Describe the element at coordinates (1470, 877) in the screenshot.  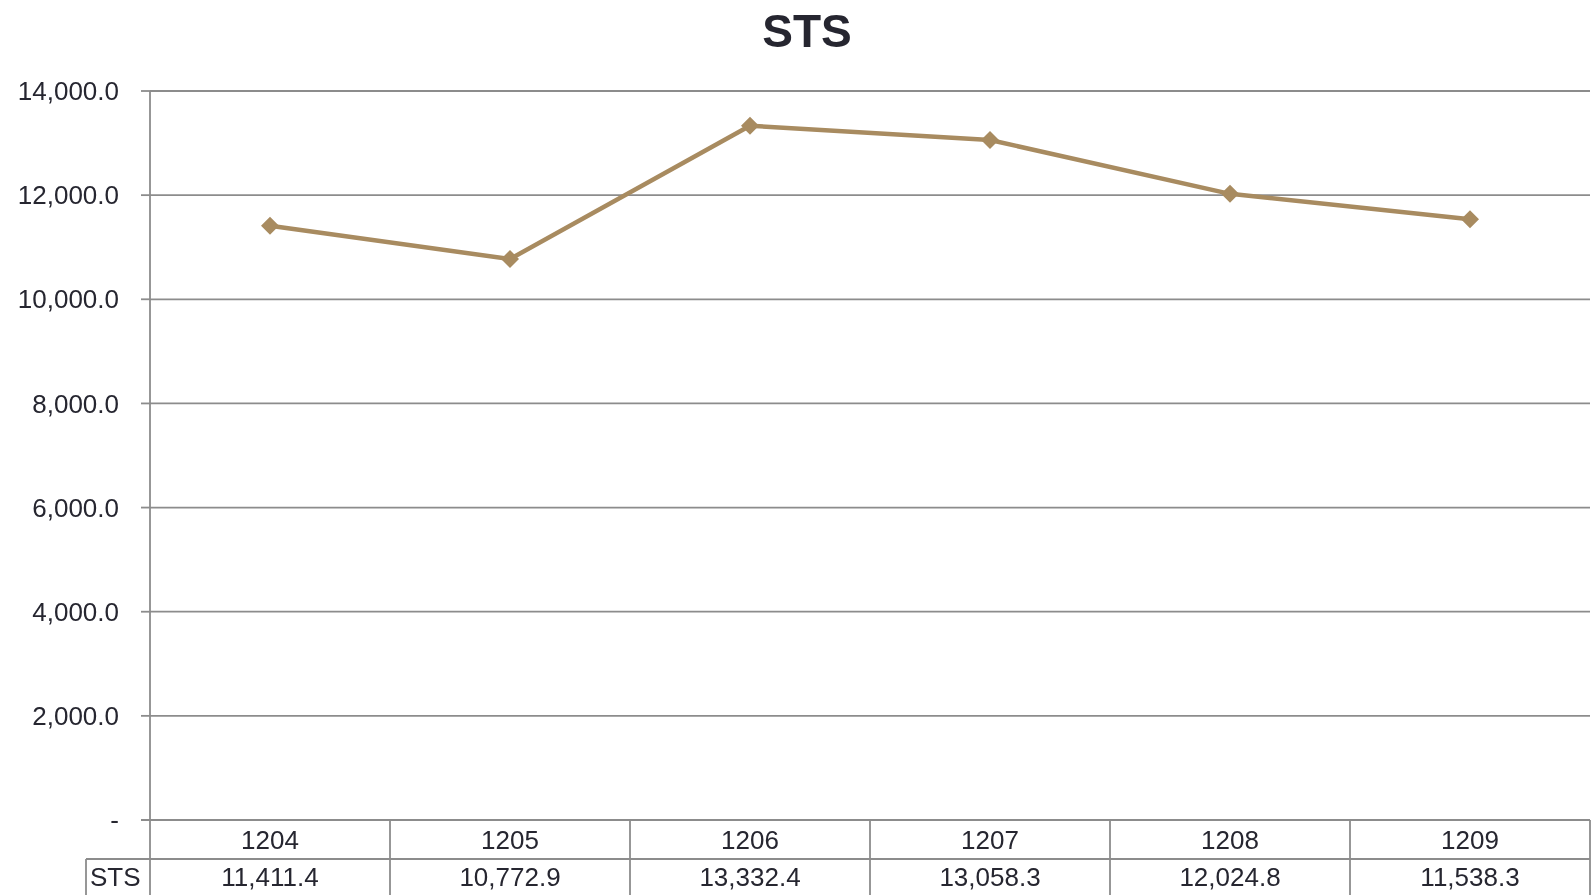
I see `data-label: 11,538.3` at that location.